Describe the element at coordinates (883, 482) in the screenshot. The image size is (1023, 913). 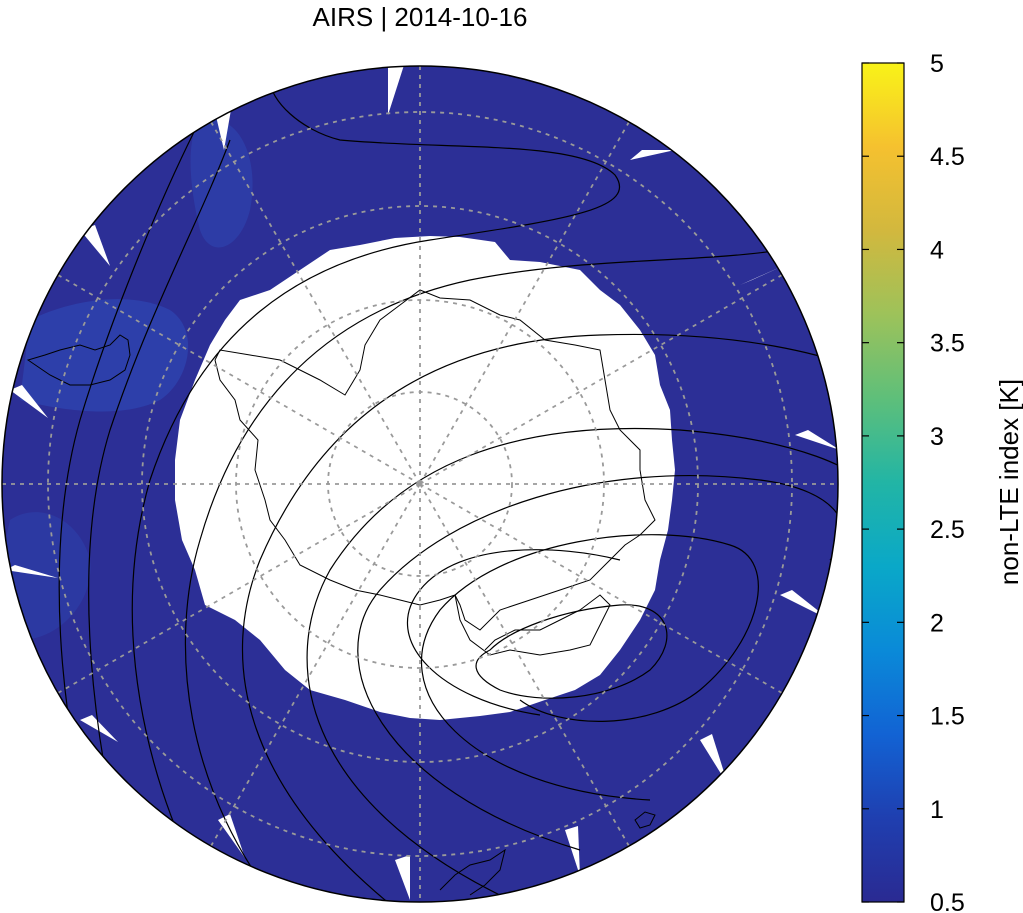
I see `colorbar-gradient` at that location.